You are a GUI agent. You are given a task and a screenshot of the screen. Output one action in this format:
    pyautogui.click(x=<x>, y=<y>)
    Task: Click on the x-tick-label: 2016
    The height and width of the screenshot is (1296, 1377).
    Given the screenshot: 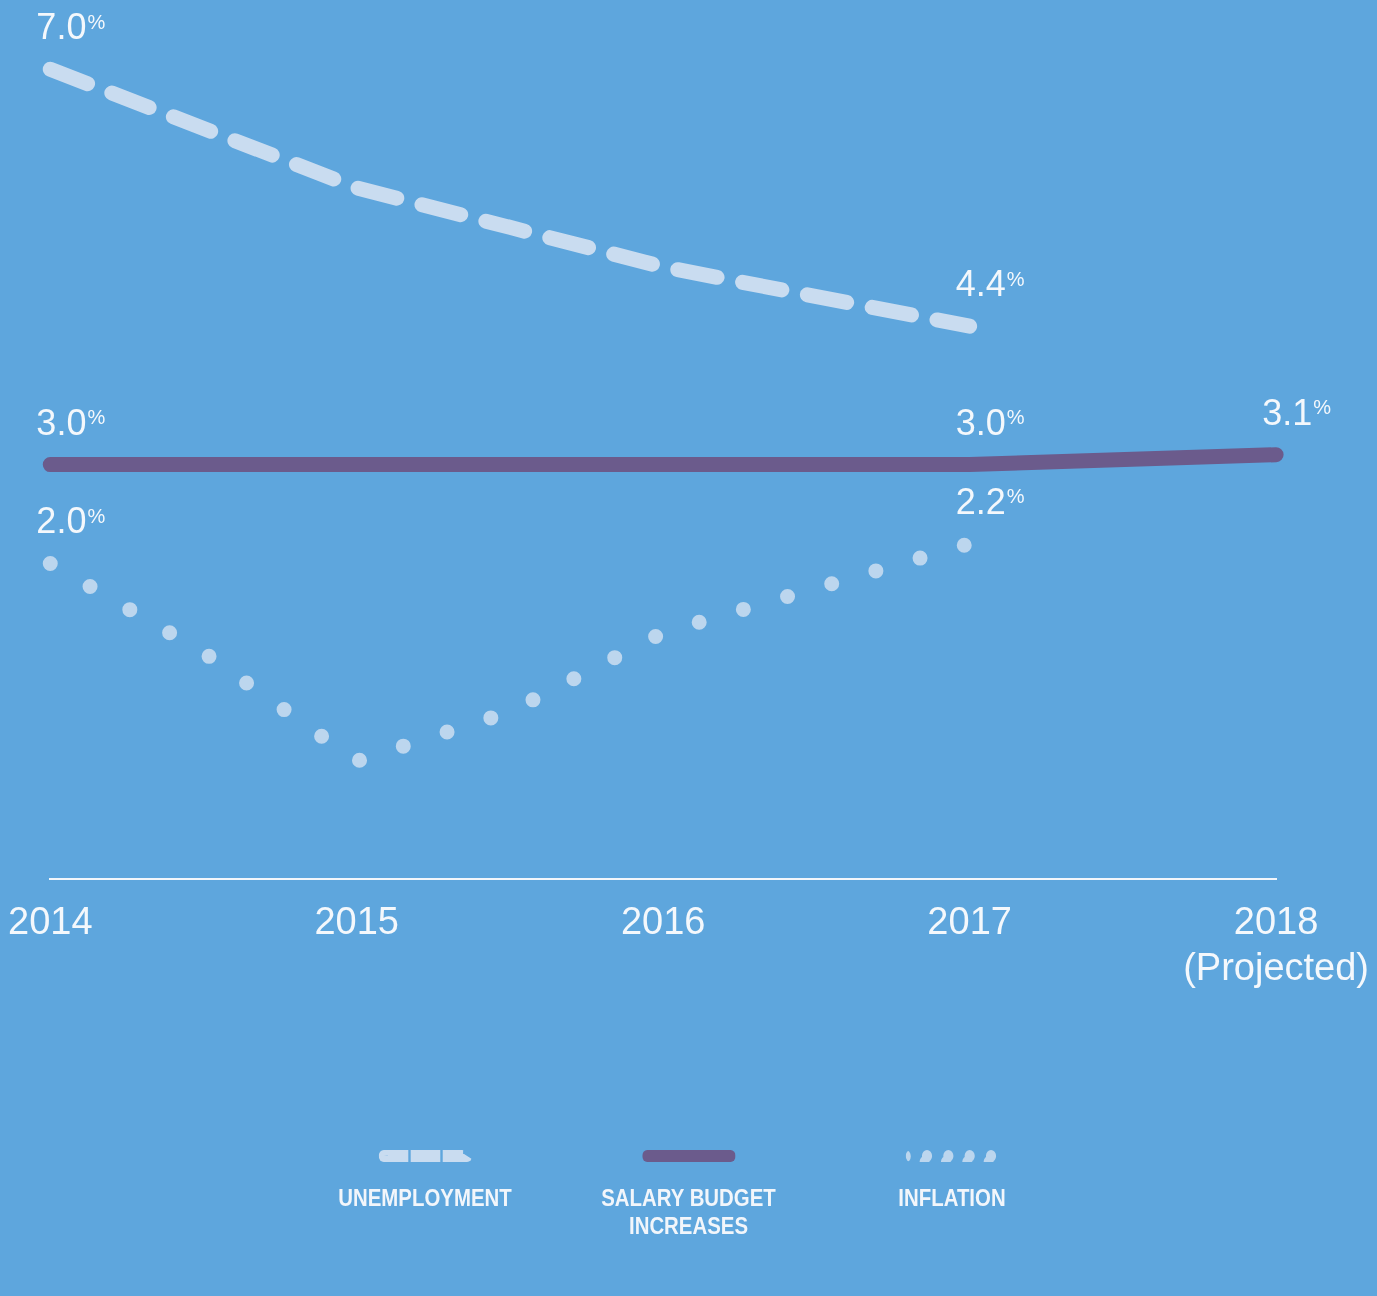 What is the action you would take?
    pyautogui.click(x=663, y=921)
    